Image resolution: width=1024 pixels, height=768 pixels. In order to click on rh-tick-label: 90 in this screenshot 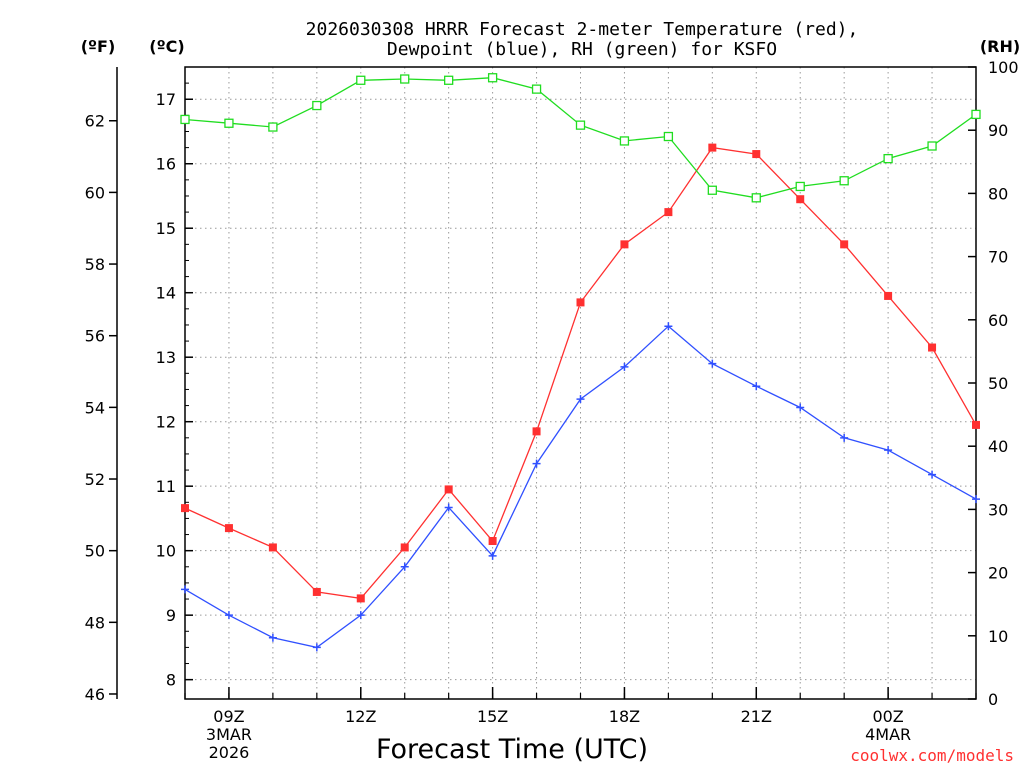, I will do `click(998, 130)`.